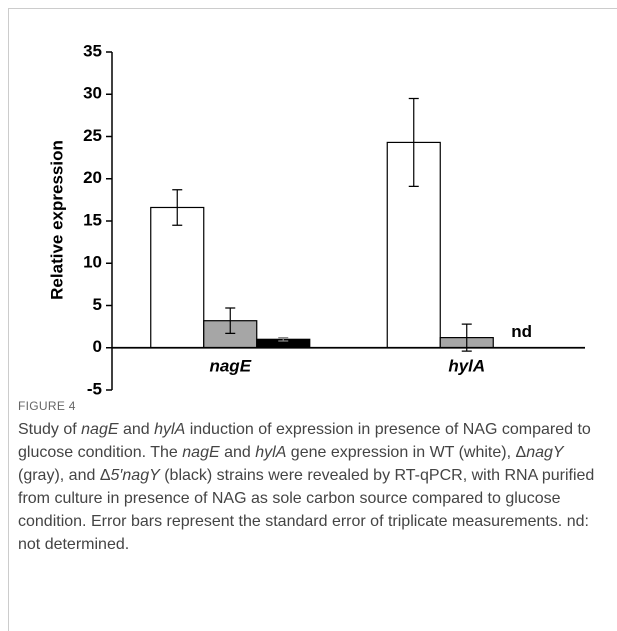 The height and width of the screenshot is (631, 617). What do you see at coordinates (92, 262) in the screenshot?
I see `y-tick-label: 10` at bounding box center [92, 262].